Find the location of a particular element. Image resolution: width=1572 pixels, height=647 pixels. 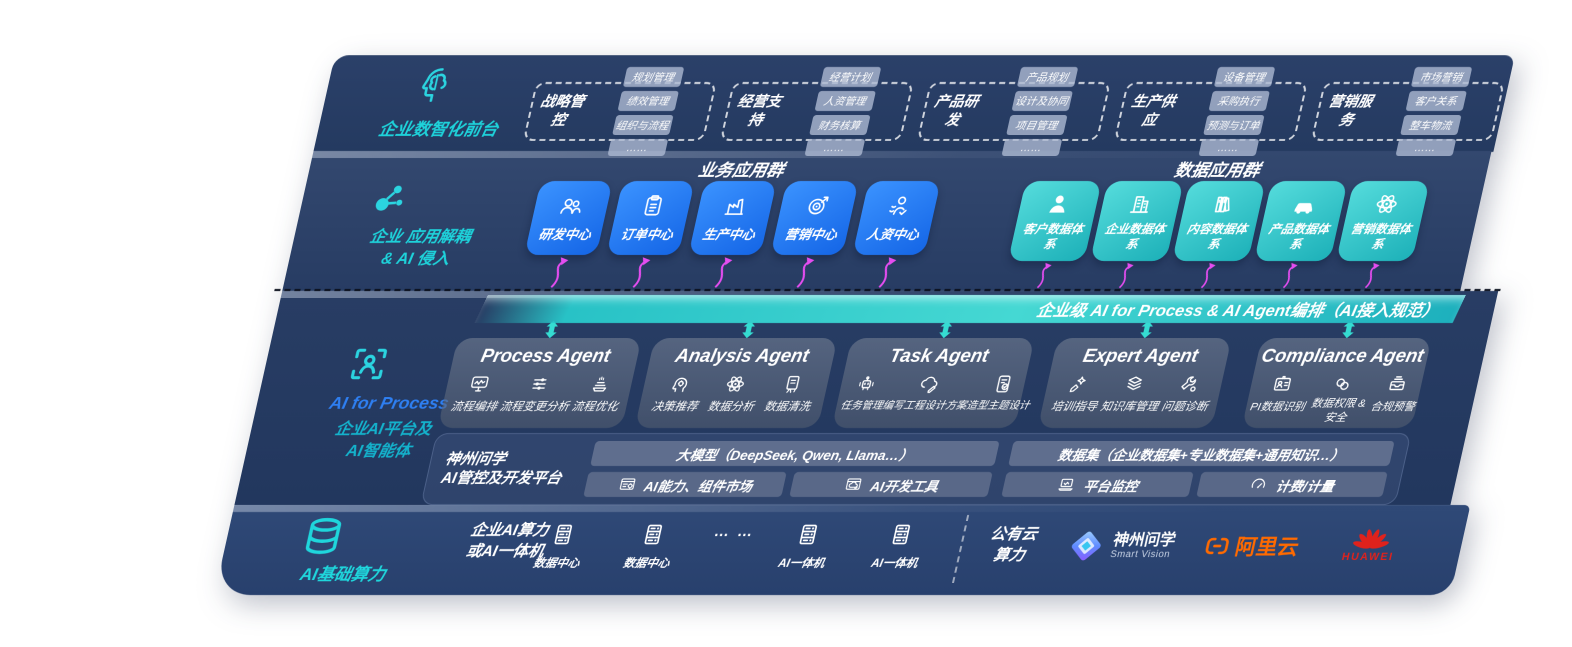

tag: 人资管理 is located at coordinates (844, 101).